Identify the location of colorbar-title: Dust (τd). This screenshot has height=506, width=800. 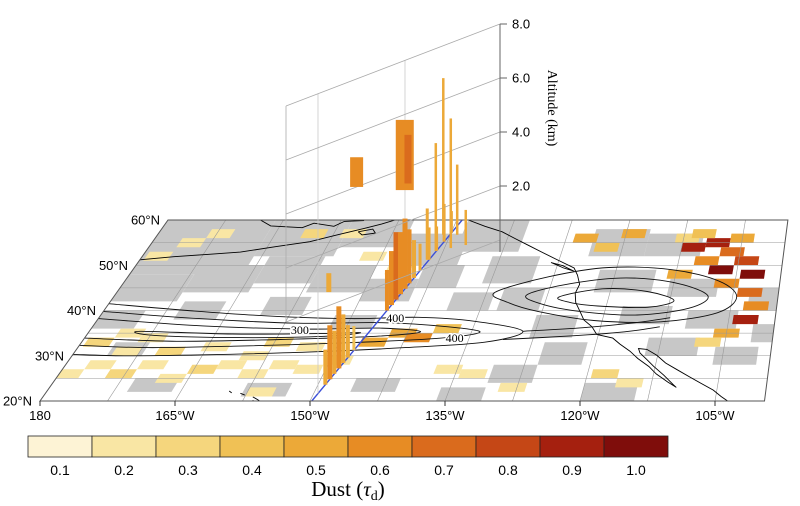
(347, 490).